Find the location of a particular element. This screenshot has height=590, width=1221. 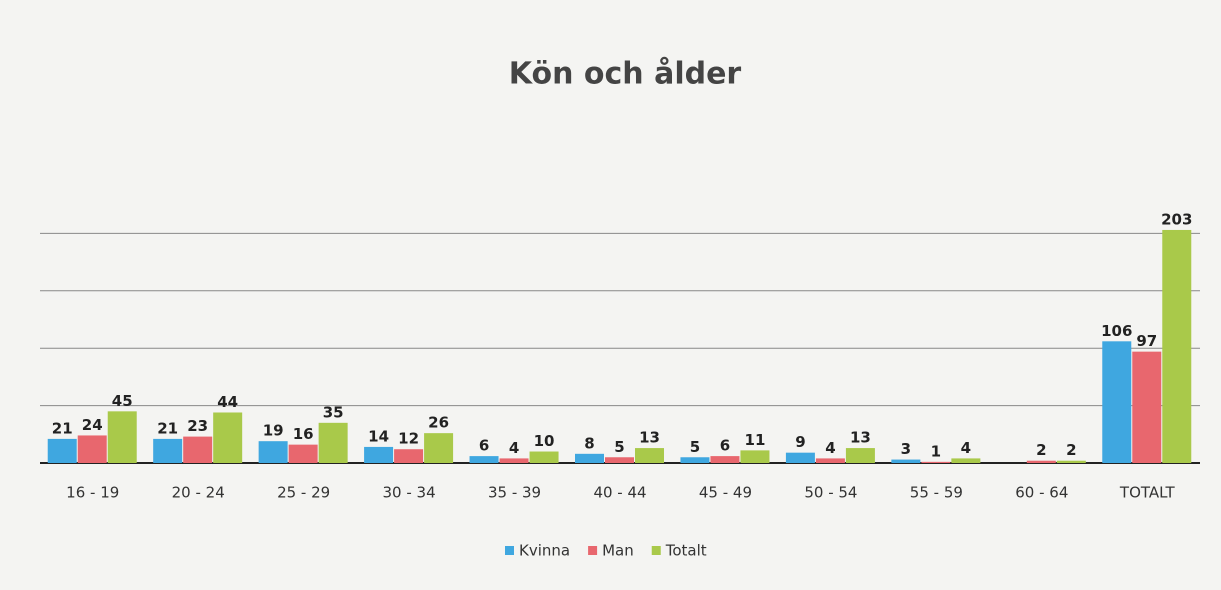

data-label: 11 is located at coordinates (755, 440).